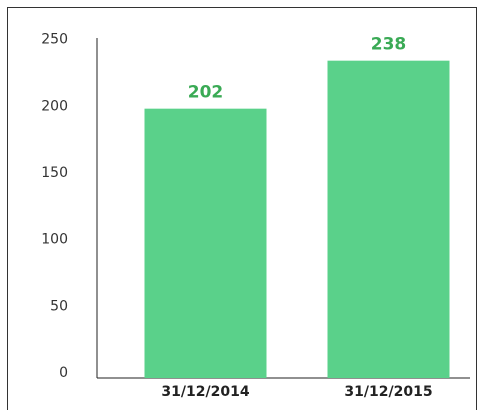  I want to click on y-tick-label: 0, so click(63, 373).